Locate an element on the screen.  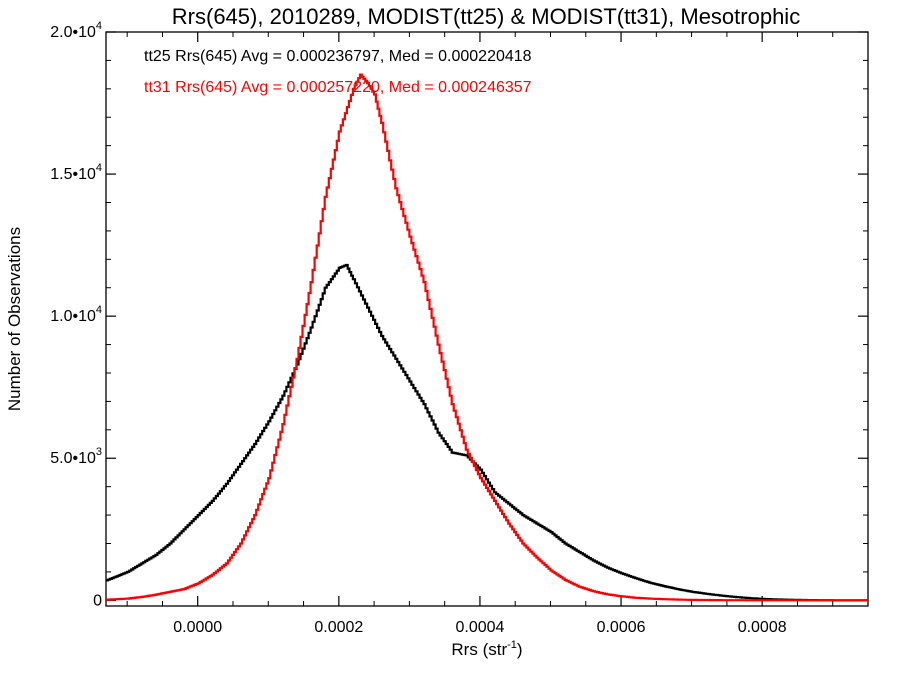
y-axis-label: Number of Observations is located at coordinates (14, 319).